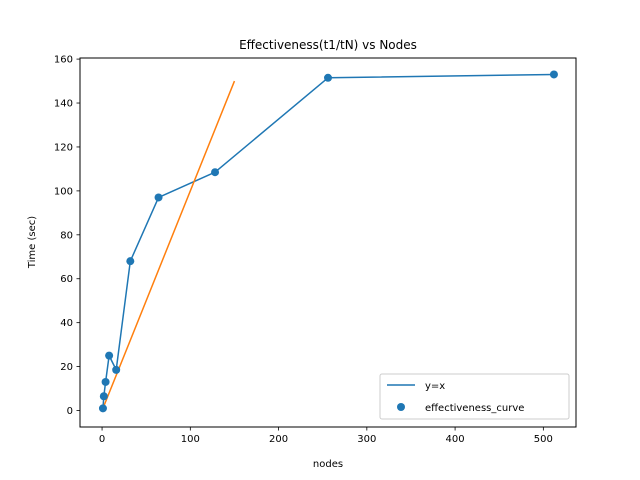 This screenshot has width=640, height=480. Describe the element at coordinates (66, 367) in the screenshot. I see `y-tick-label: 20` at that location.